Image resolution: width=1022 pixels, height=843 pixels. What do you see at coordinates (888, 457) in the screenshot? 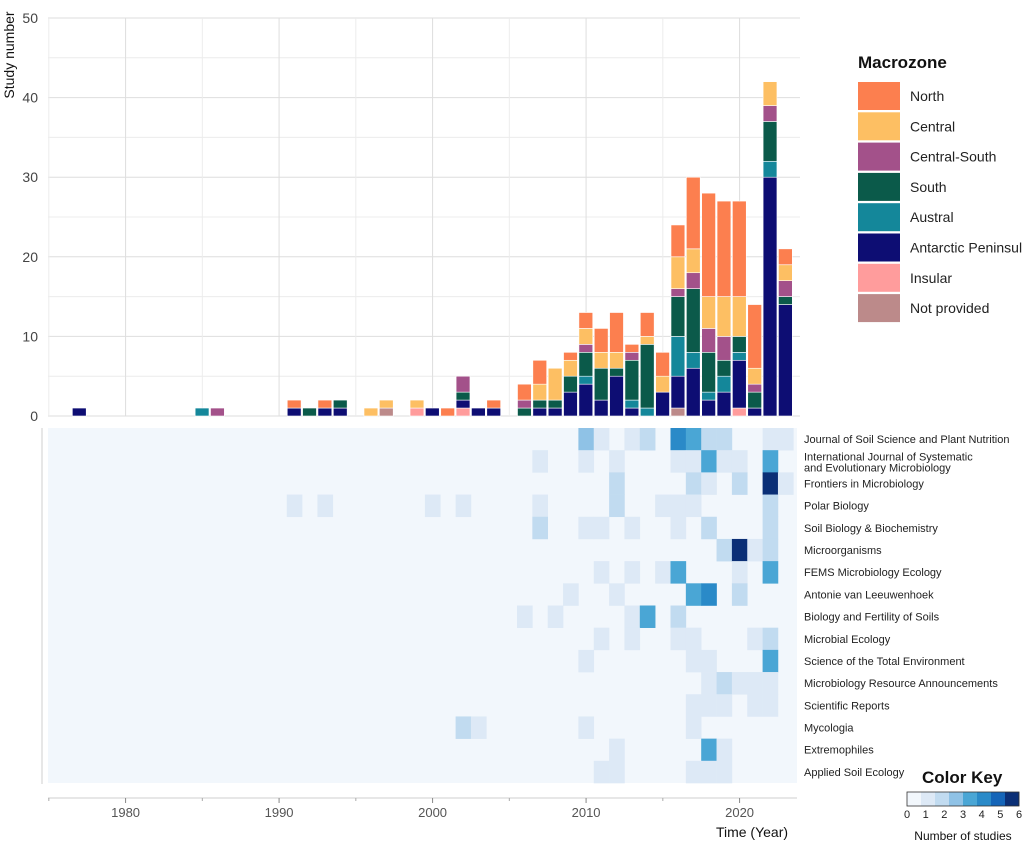
I see `journal-label: International Journal of Systematic` at bounding box center [888, 457].